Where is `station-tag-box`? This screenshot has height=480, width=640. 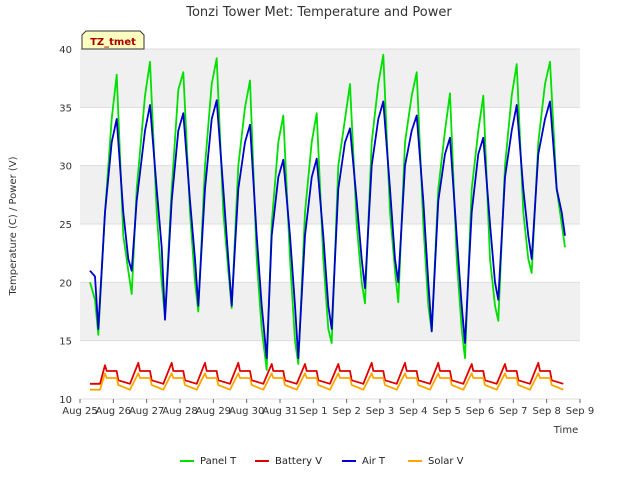
station-tag-box is located at coordinates (113, 40).